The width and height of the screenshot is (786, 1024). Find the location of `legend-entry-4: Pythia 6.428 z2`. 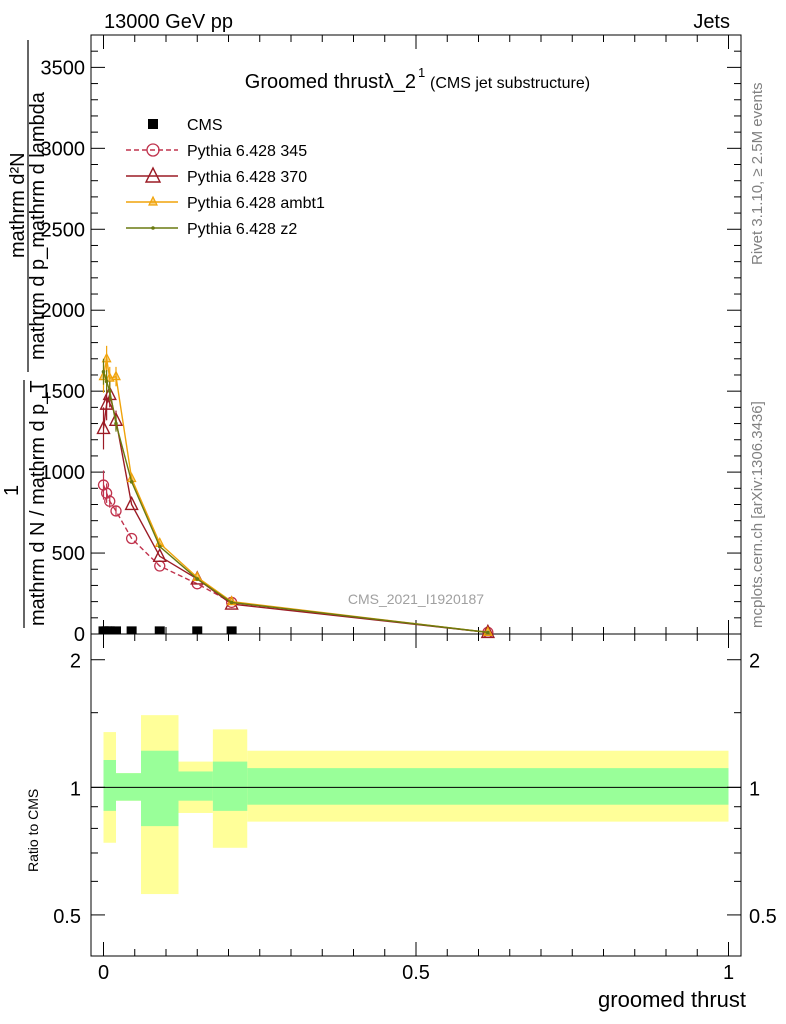

legend-entry-4: Pythia 6.428 z2 is located at coordinates (211, 229).